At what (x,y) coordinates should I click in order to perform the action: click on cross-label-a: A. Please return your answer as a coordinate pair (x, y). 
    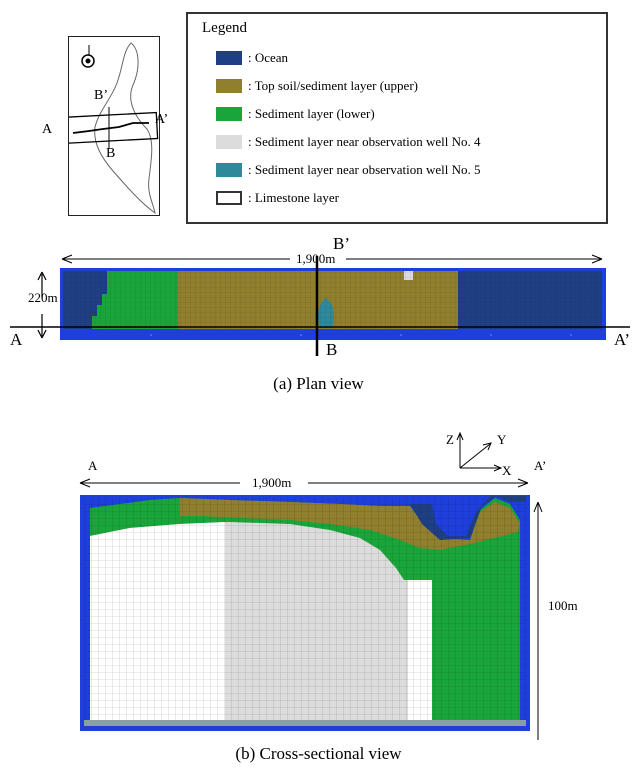
    Looking at the image, I should click on (93, 465).